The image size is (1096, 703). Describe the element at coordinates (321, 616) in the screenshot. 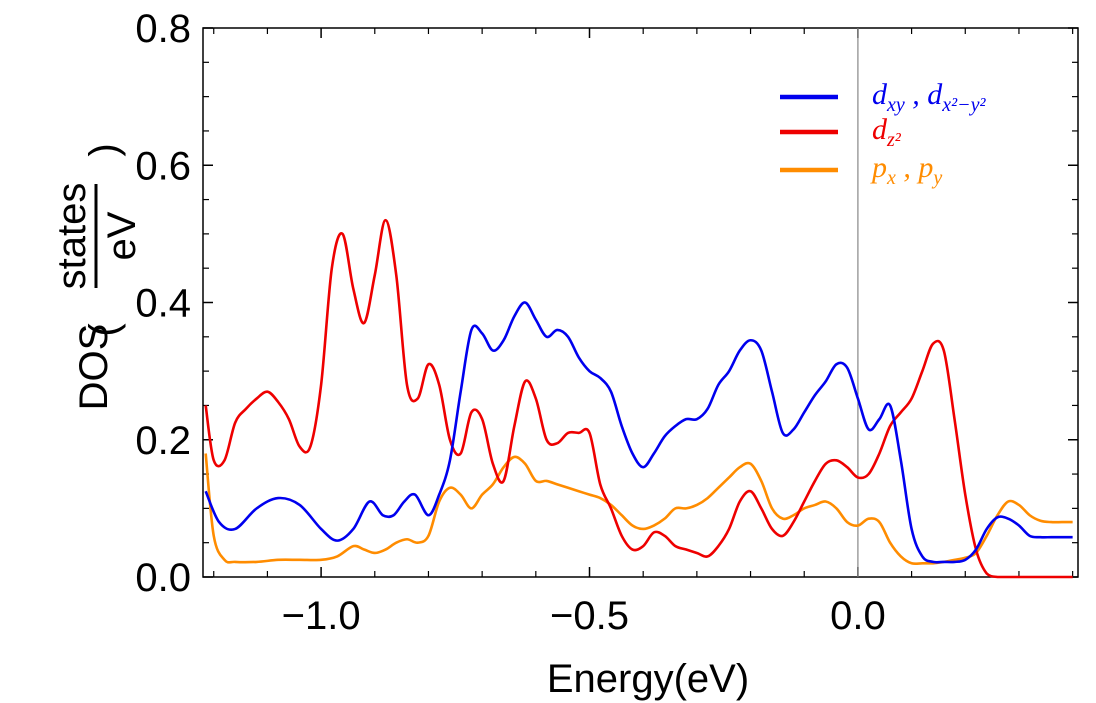

I see `x-tick-label: −1.0` at that location.